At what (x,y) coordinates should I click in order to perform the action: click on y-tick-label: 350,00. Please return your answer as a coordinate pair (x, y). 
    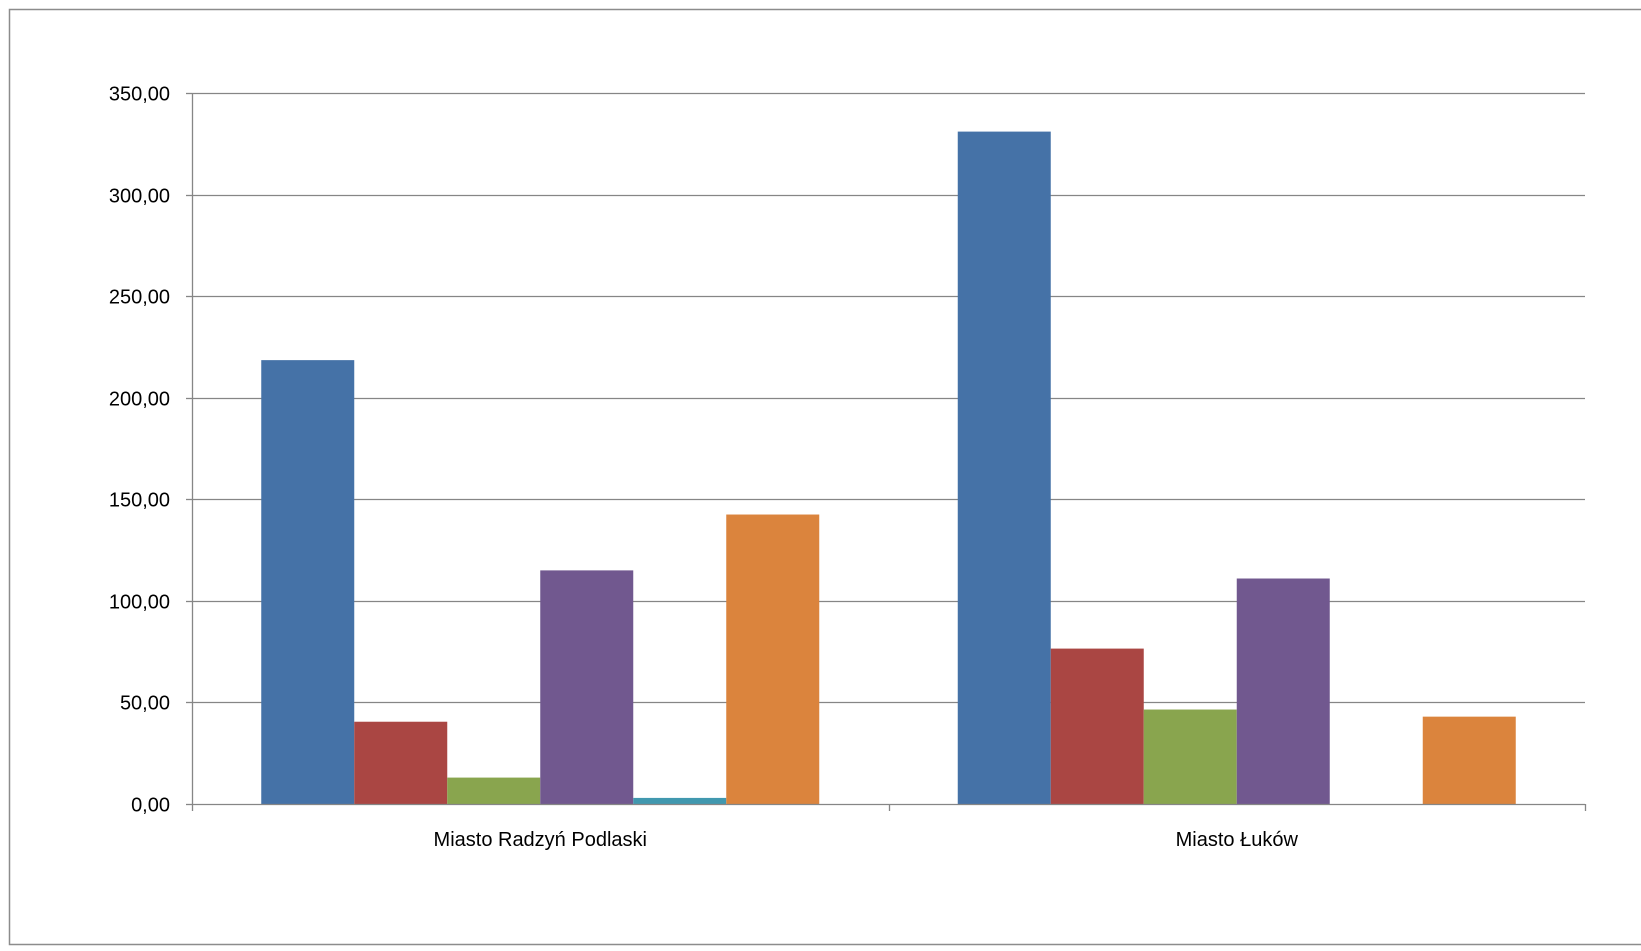
    Looking at the image, I should click on (139, 95).